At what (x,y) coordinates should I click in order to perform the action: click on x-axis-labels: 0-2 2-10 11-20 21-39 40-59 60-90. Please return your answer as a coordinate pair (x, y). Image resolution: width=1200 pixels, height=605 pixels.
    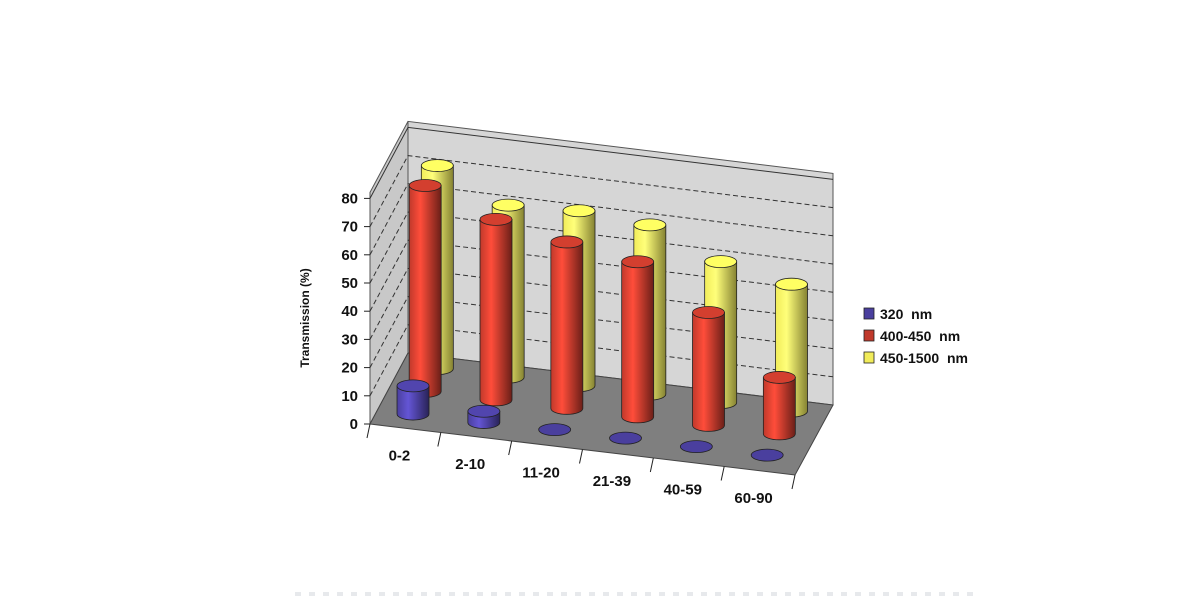
    Looking at the image, I should click on (581, 465).